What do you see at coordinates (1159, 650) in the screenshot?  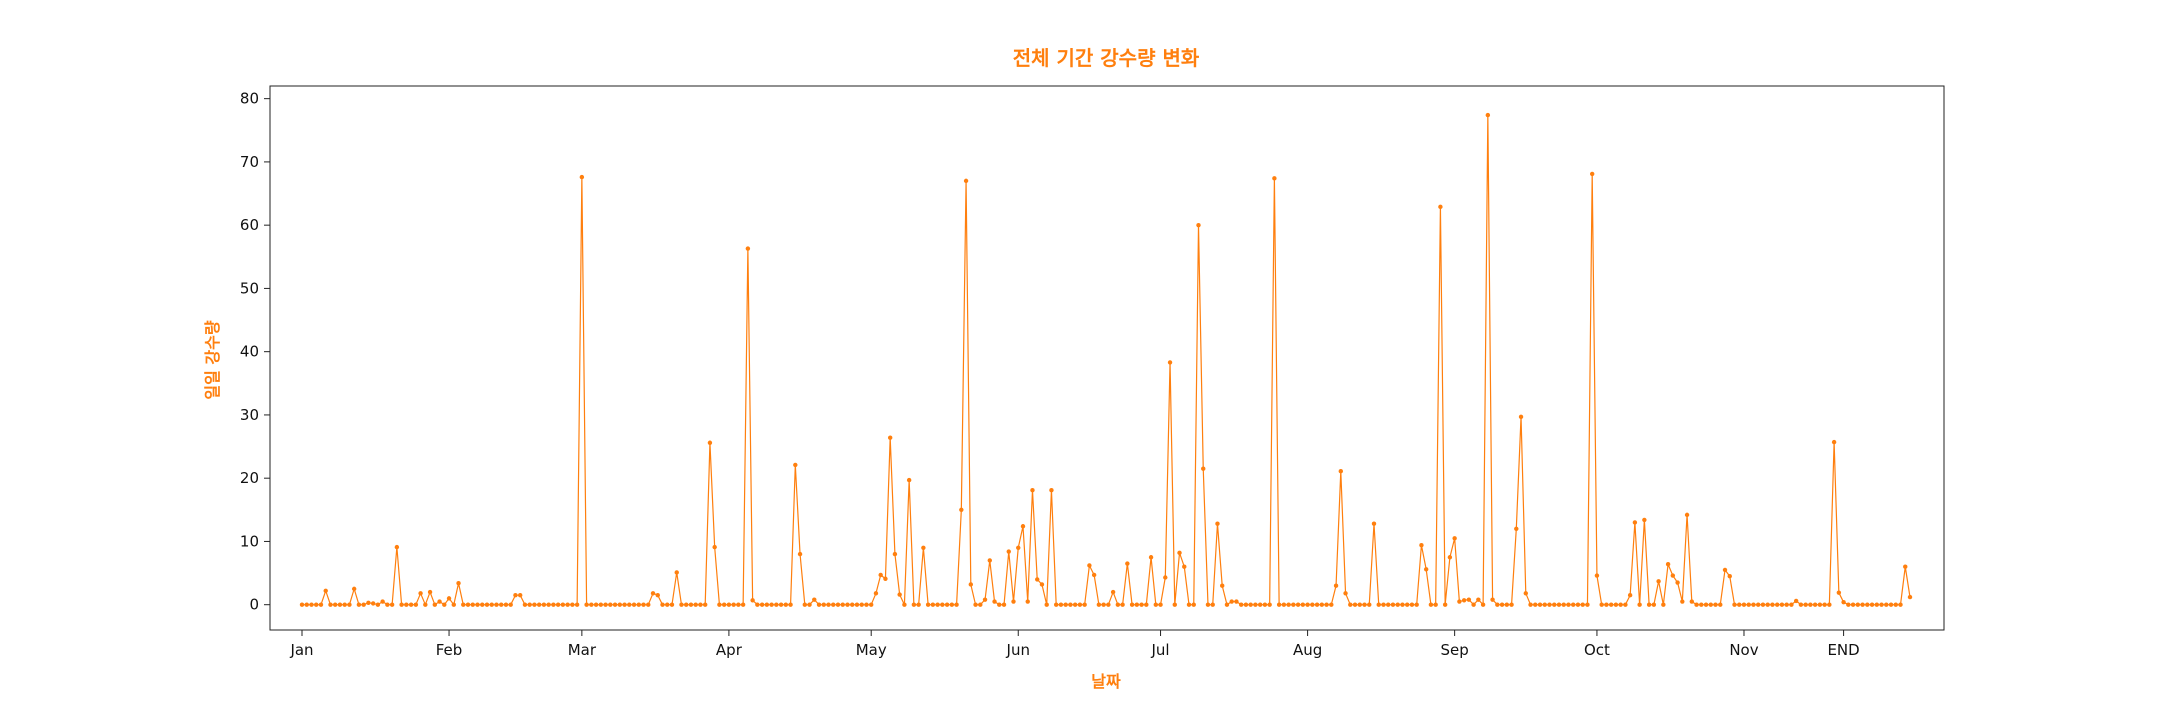 I see `x-tick-label: Jul` at bounding box center [1159, 650].